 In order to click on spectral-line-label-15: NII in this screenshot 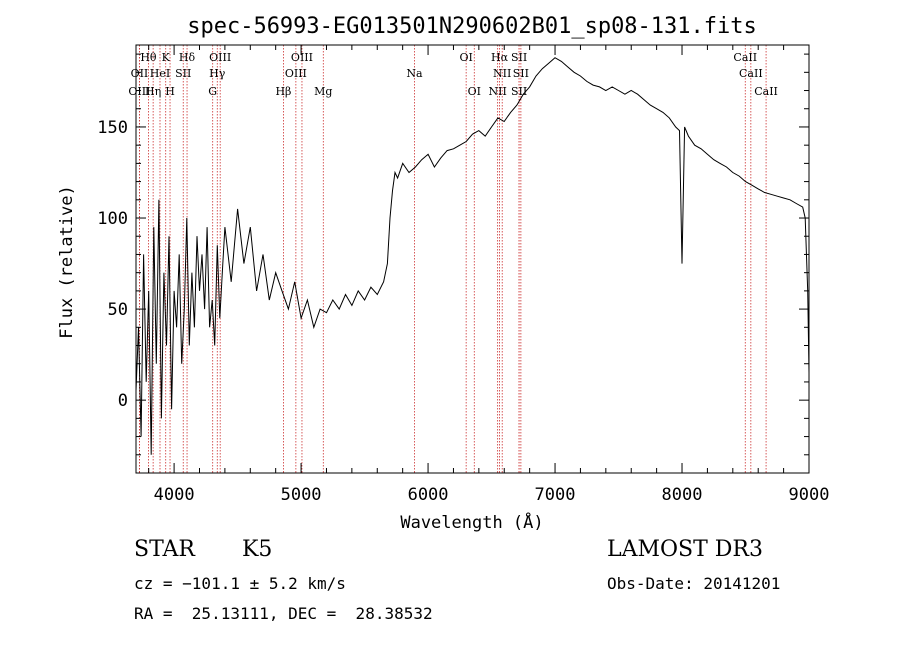, I will do `click(502, 73)`.